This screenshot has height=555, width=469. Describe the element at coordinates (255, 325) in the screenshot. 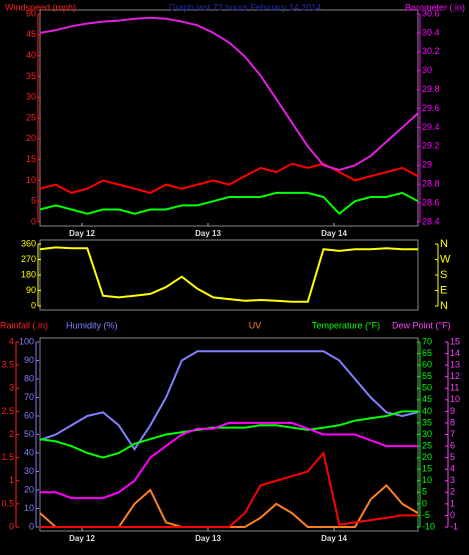

I see `series-name: UV` at that location.